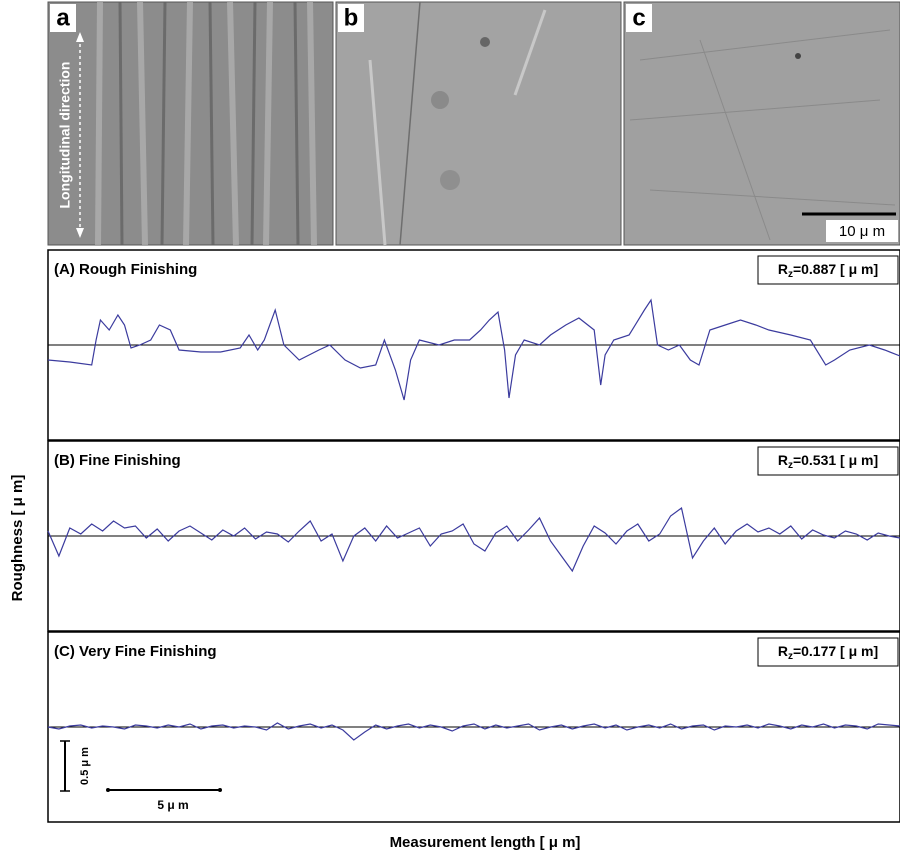 The image size is (900, 860). Describe the element at coordinates (485, 842) in the screenshot. I see `x-axis-label: Measurement length [ μ m]` at that location.